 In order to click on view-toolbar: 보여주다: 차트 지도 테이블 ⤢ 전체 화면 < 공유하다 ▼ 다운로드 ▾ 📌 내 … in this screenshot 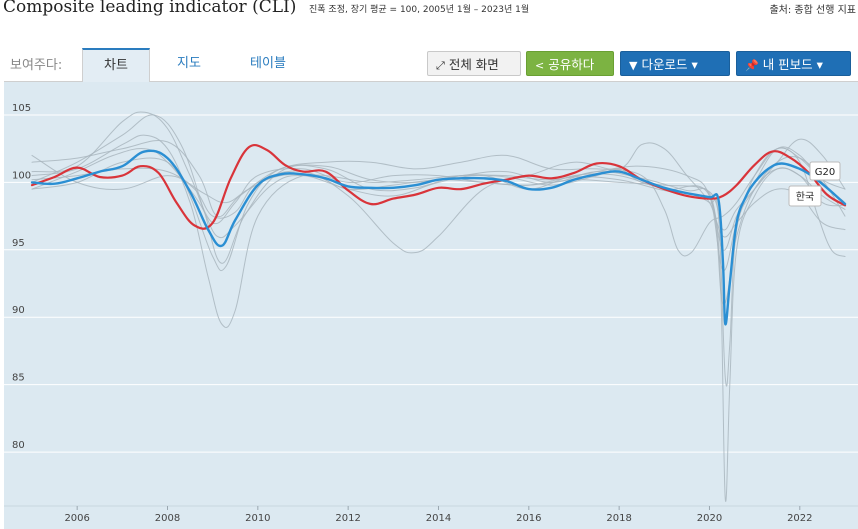, I will do `click(431, 64)`.